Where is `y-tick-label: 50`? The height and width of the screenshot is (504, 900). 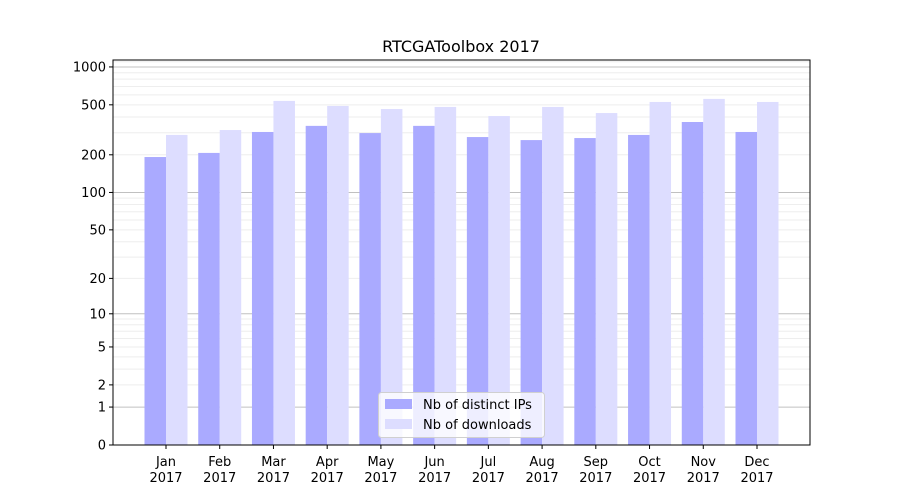 y-tick-label: 50 is located at coordinates (97, 230).